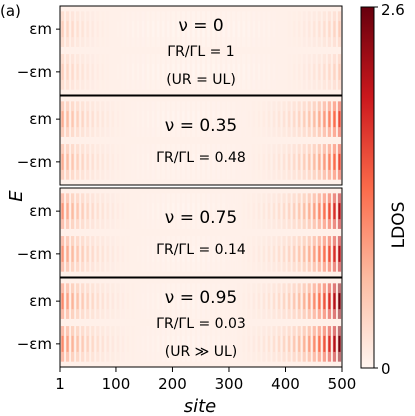  Describe the element at coordinates (342, 384) in the screenshot. I see `x-tick-label: 500` at that location.